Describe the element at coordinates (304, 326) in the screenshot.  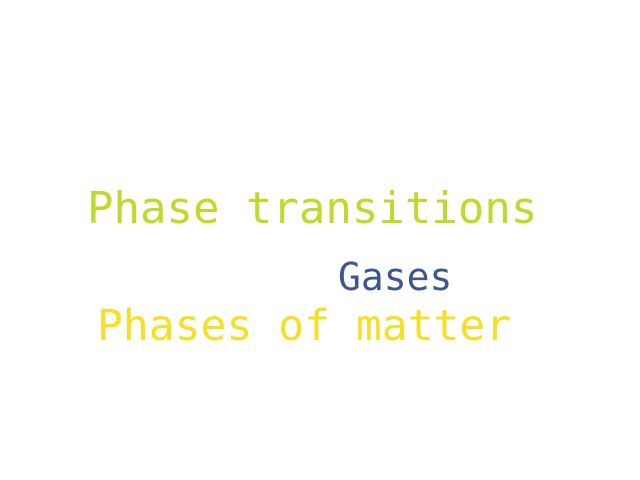
I see `word-phases-of-matter: Phases of matter` at that location.